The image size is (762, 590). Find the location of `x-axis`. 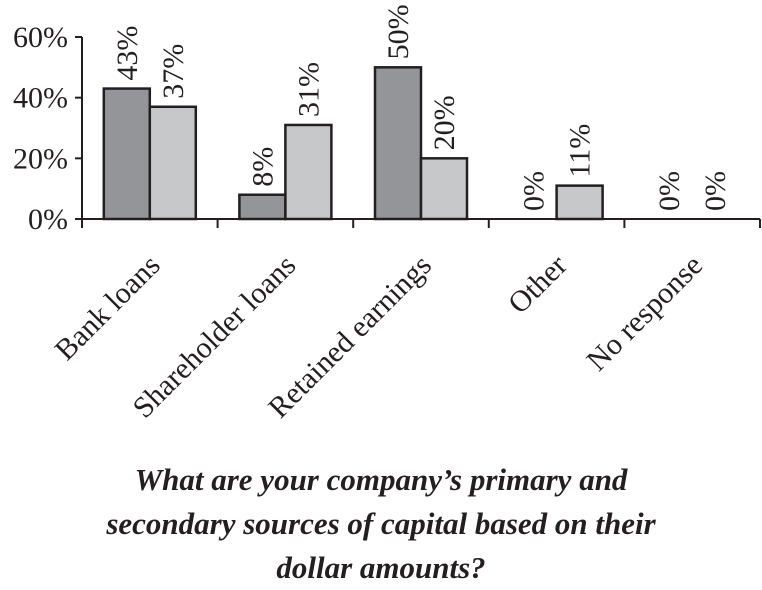

x-axis is located at coordinates (421, 223).